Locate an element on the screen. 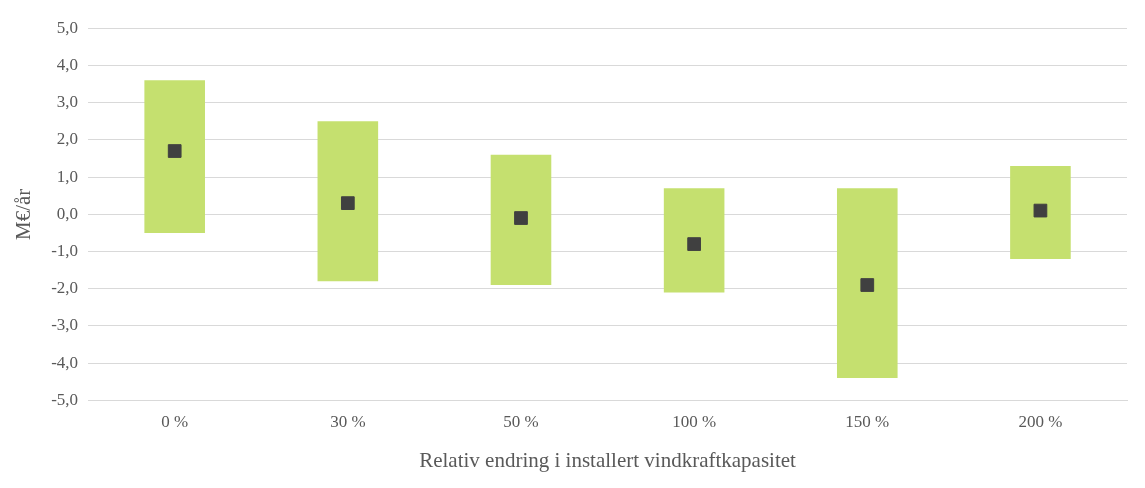 The image size is (1145, 488). x-tick-label: 30 % is located at coordinates (348, 422).